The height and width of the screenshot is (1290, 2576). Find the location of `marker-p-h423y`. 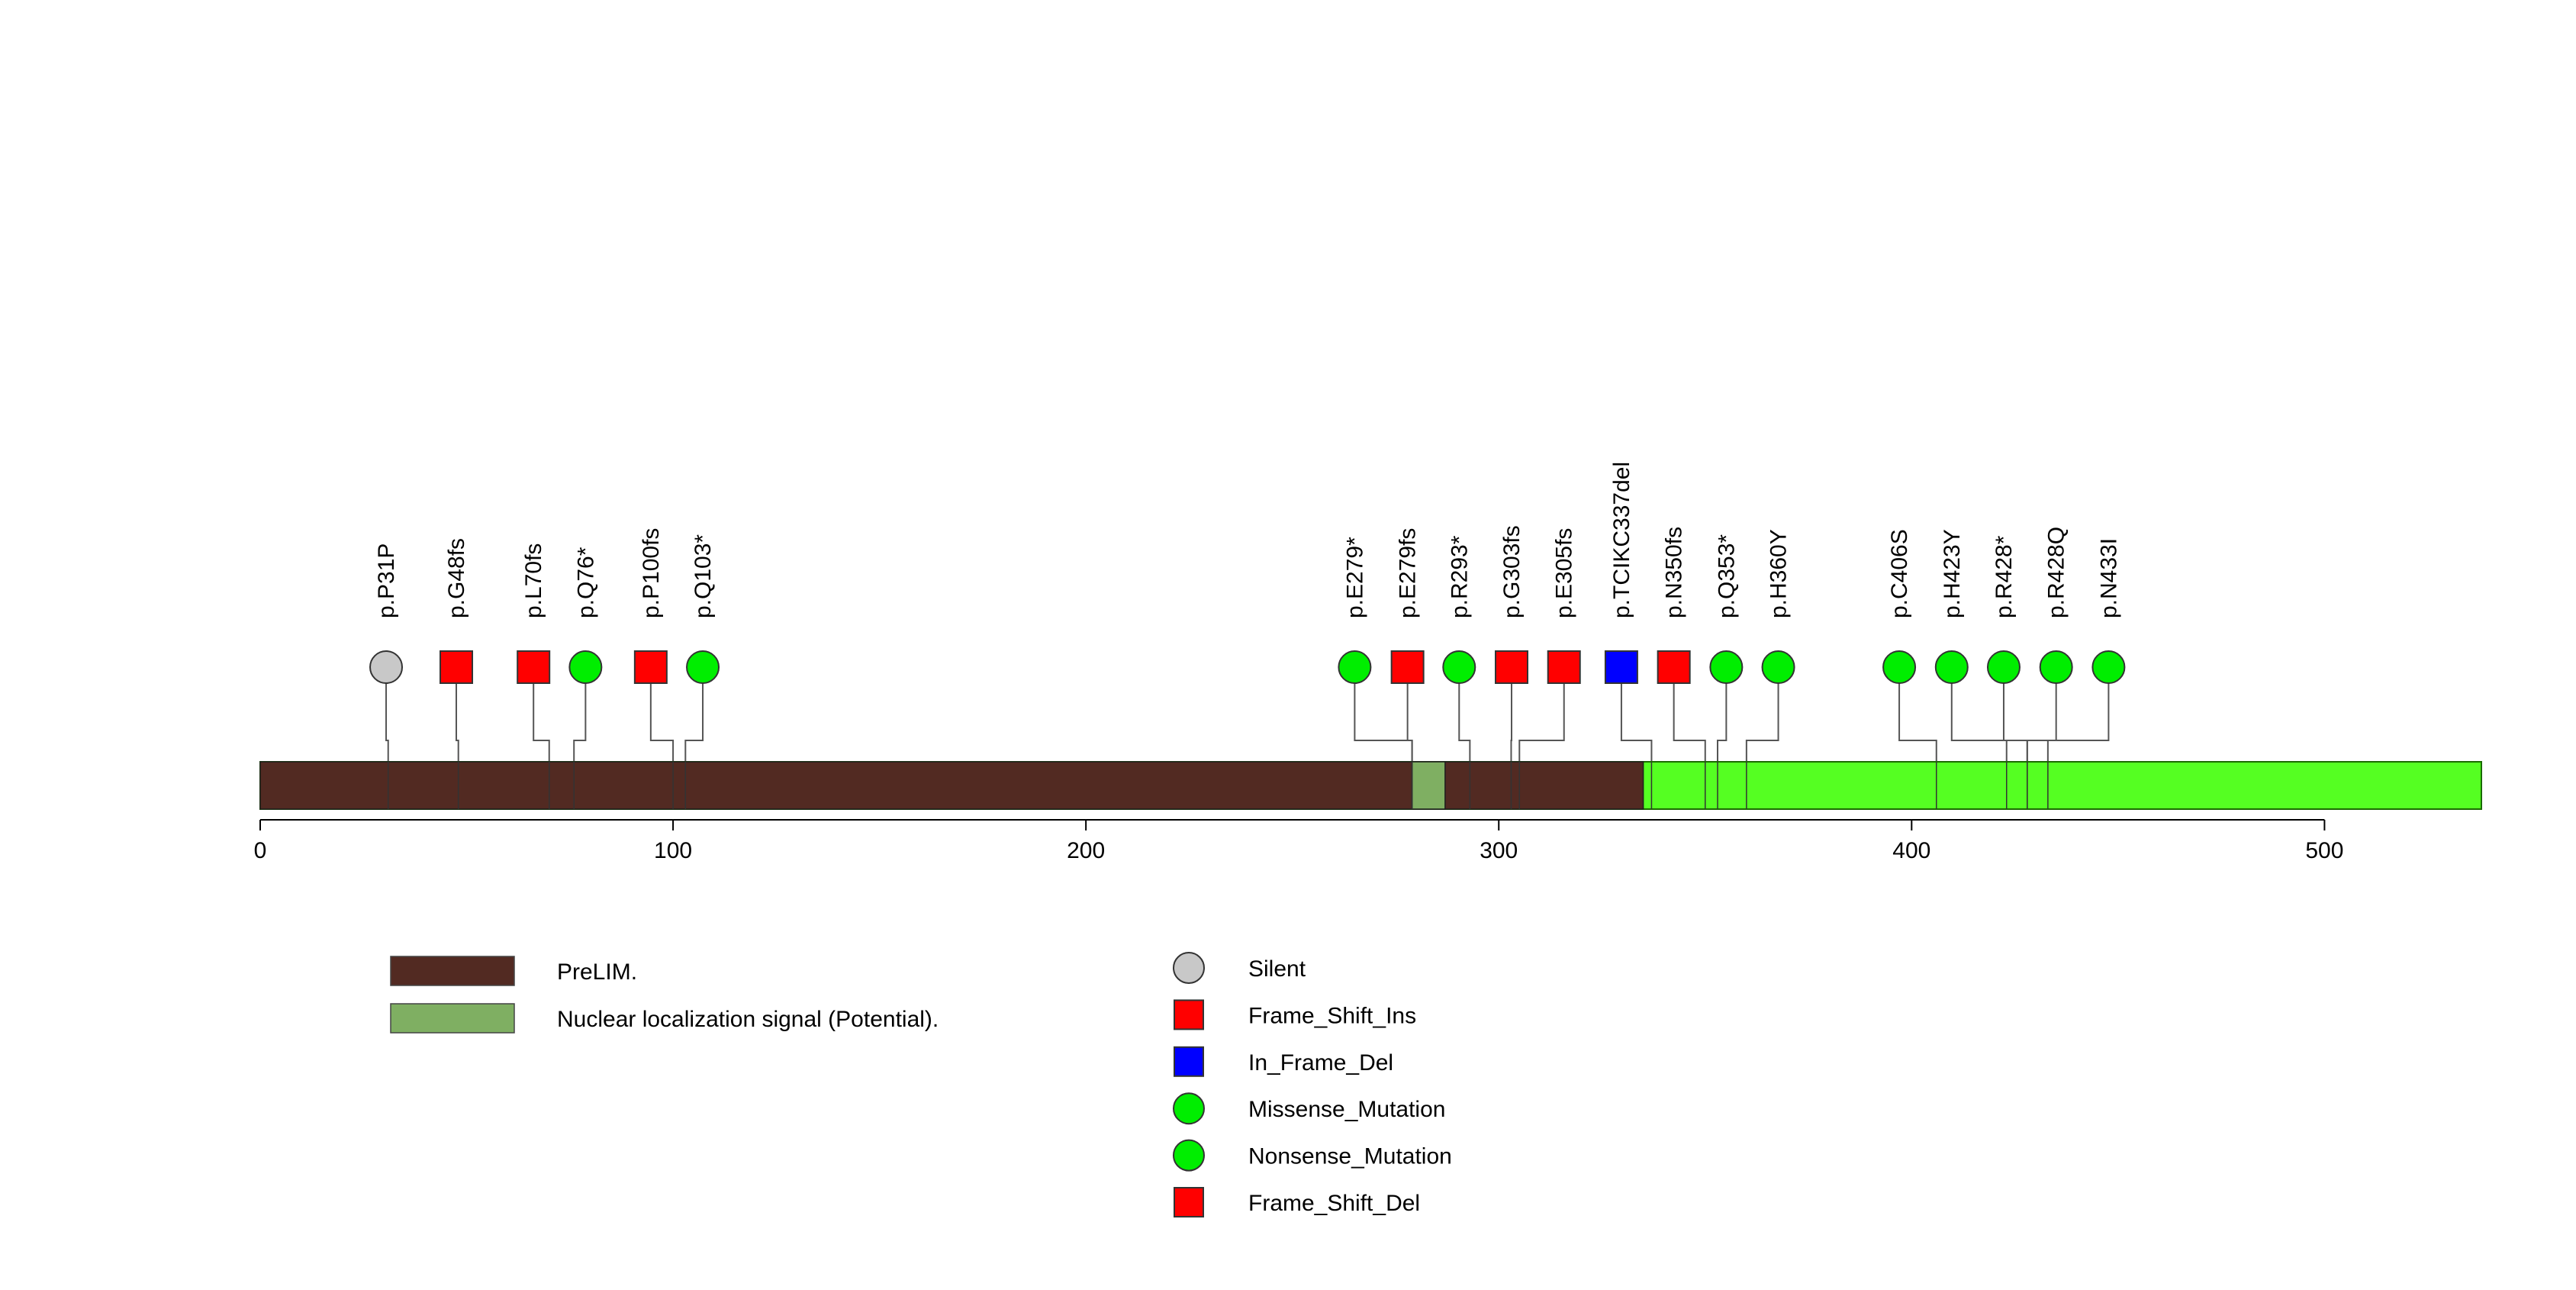

marker-p-h423y is located at coordinates (1951, 667).